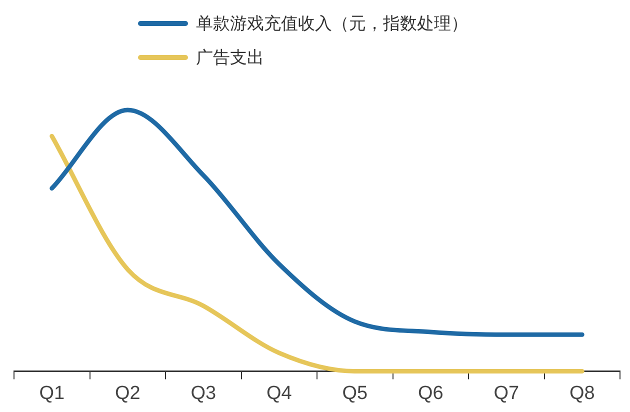 The image size is (630, 412). What do you see at coordinates (355, 393) in the screenshot?
I see `x-tick-label: Q5` at bounding box center [355, 393].